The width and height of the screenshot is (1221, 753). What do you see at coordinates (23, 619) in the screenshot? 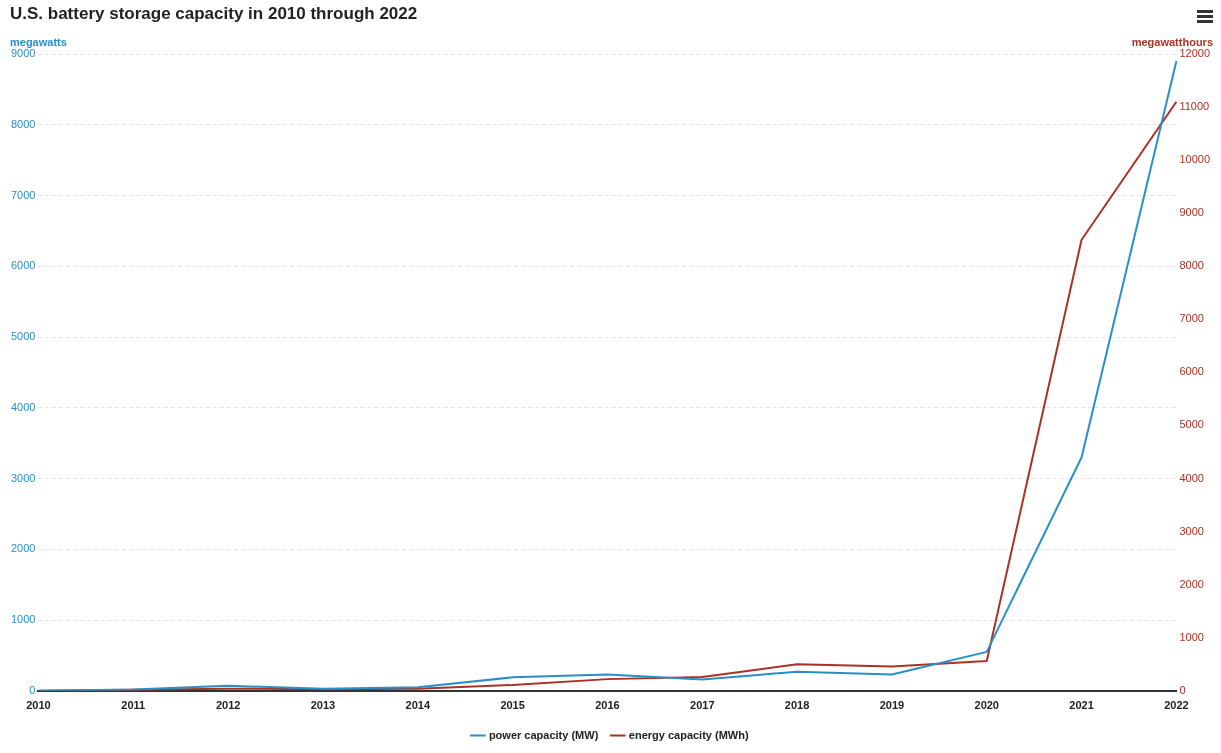
I see `y-tick-label: 1000` at bounding box center [23, 619].